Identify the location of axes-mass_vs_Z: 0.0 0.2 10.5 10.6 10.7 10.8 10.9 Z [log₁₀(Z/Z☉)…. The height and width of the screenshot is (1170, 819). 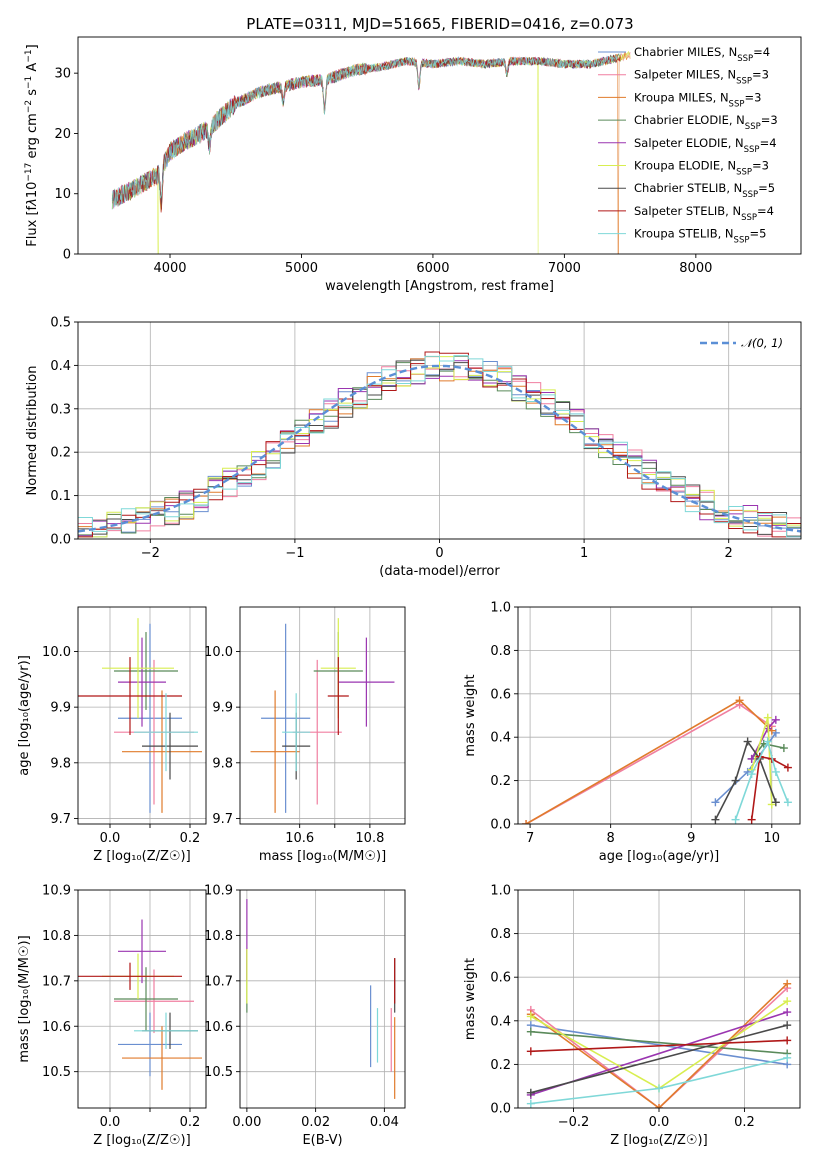
(112, 1016).